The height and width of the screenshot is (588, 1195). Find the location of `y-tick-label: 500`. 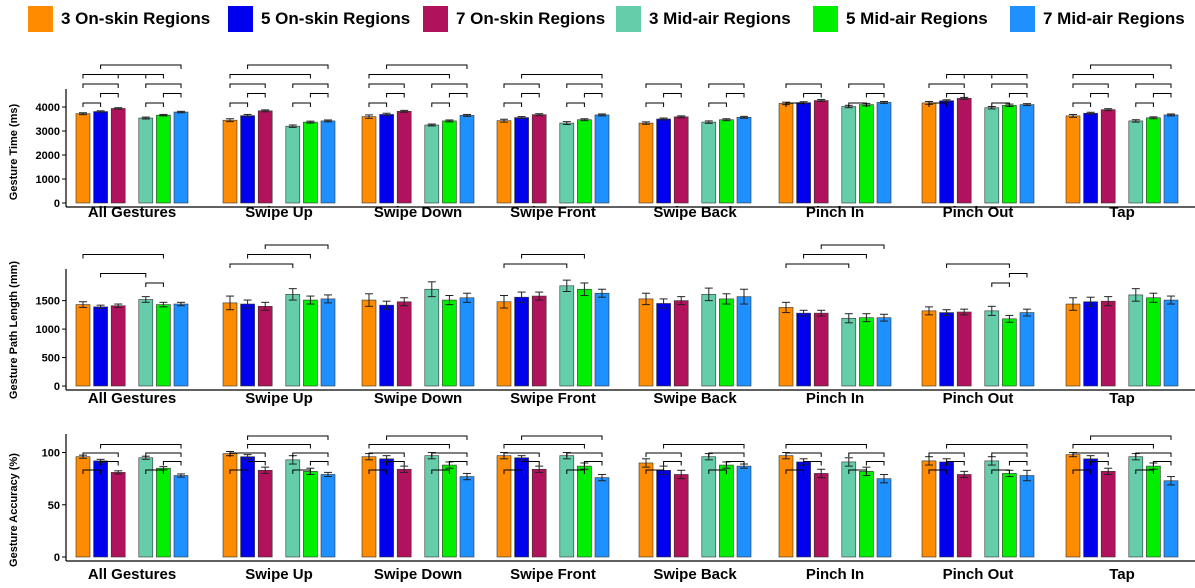

y-tick-label: 500 is located at coordinates (51, 359).